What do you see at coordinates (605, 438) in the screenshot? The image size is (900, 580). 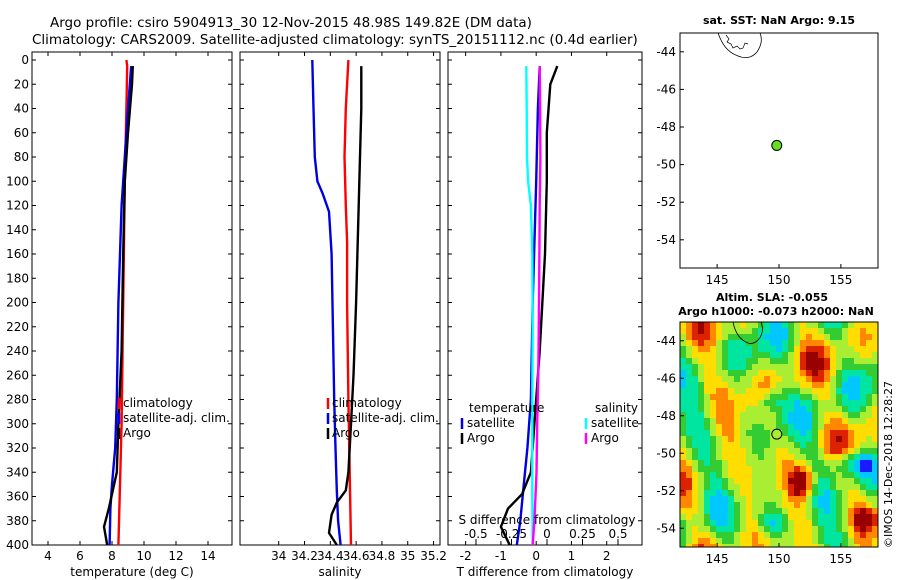 I see `legend-label: Argo` at bounding box center [605, 438].